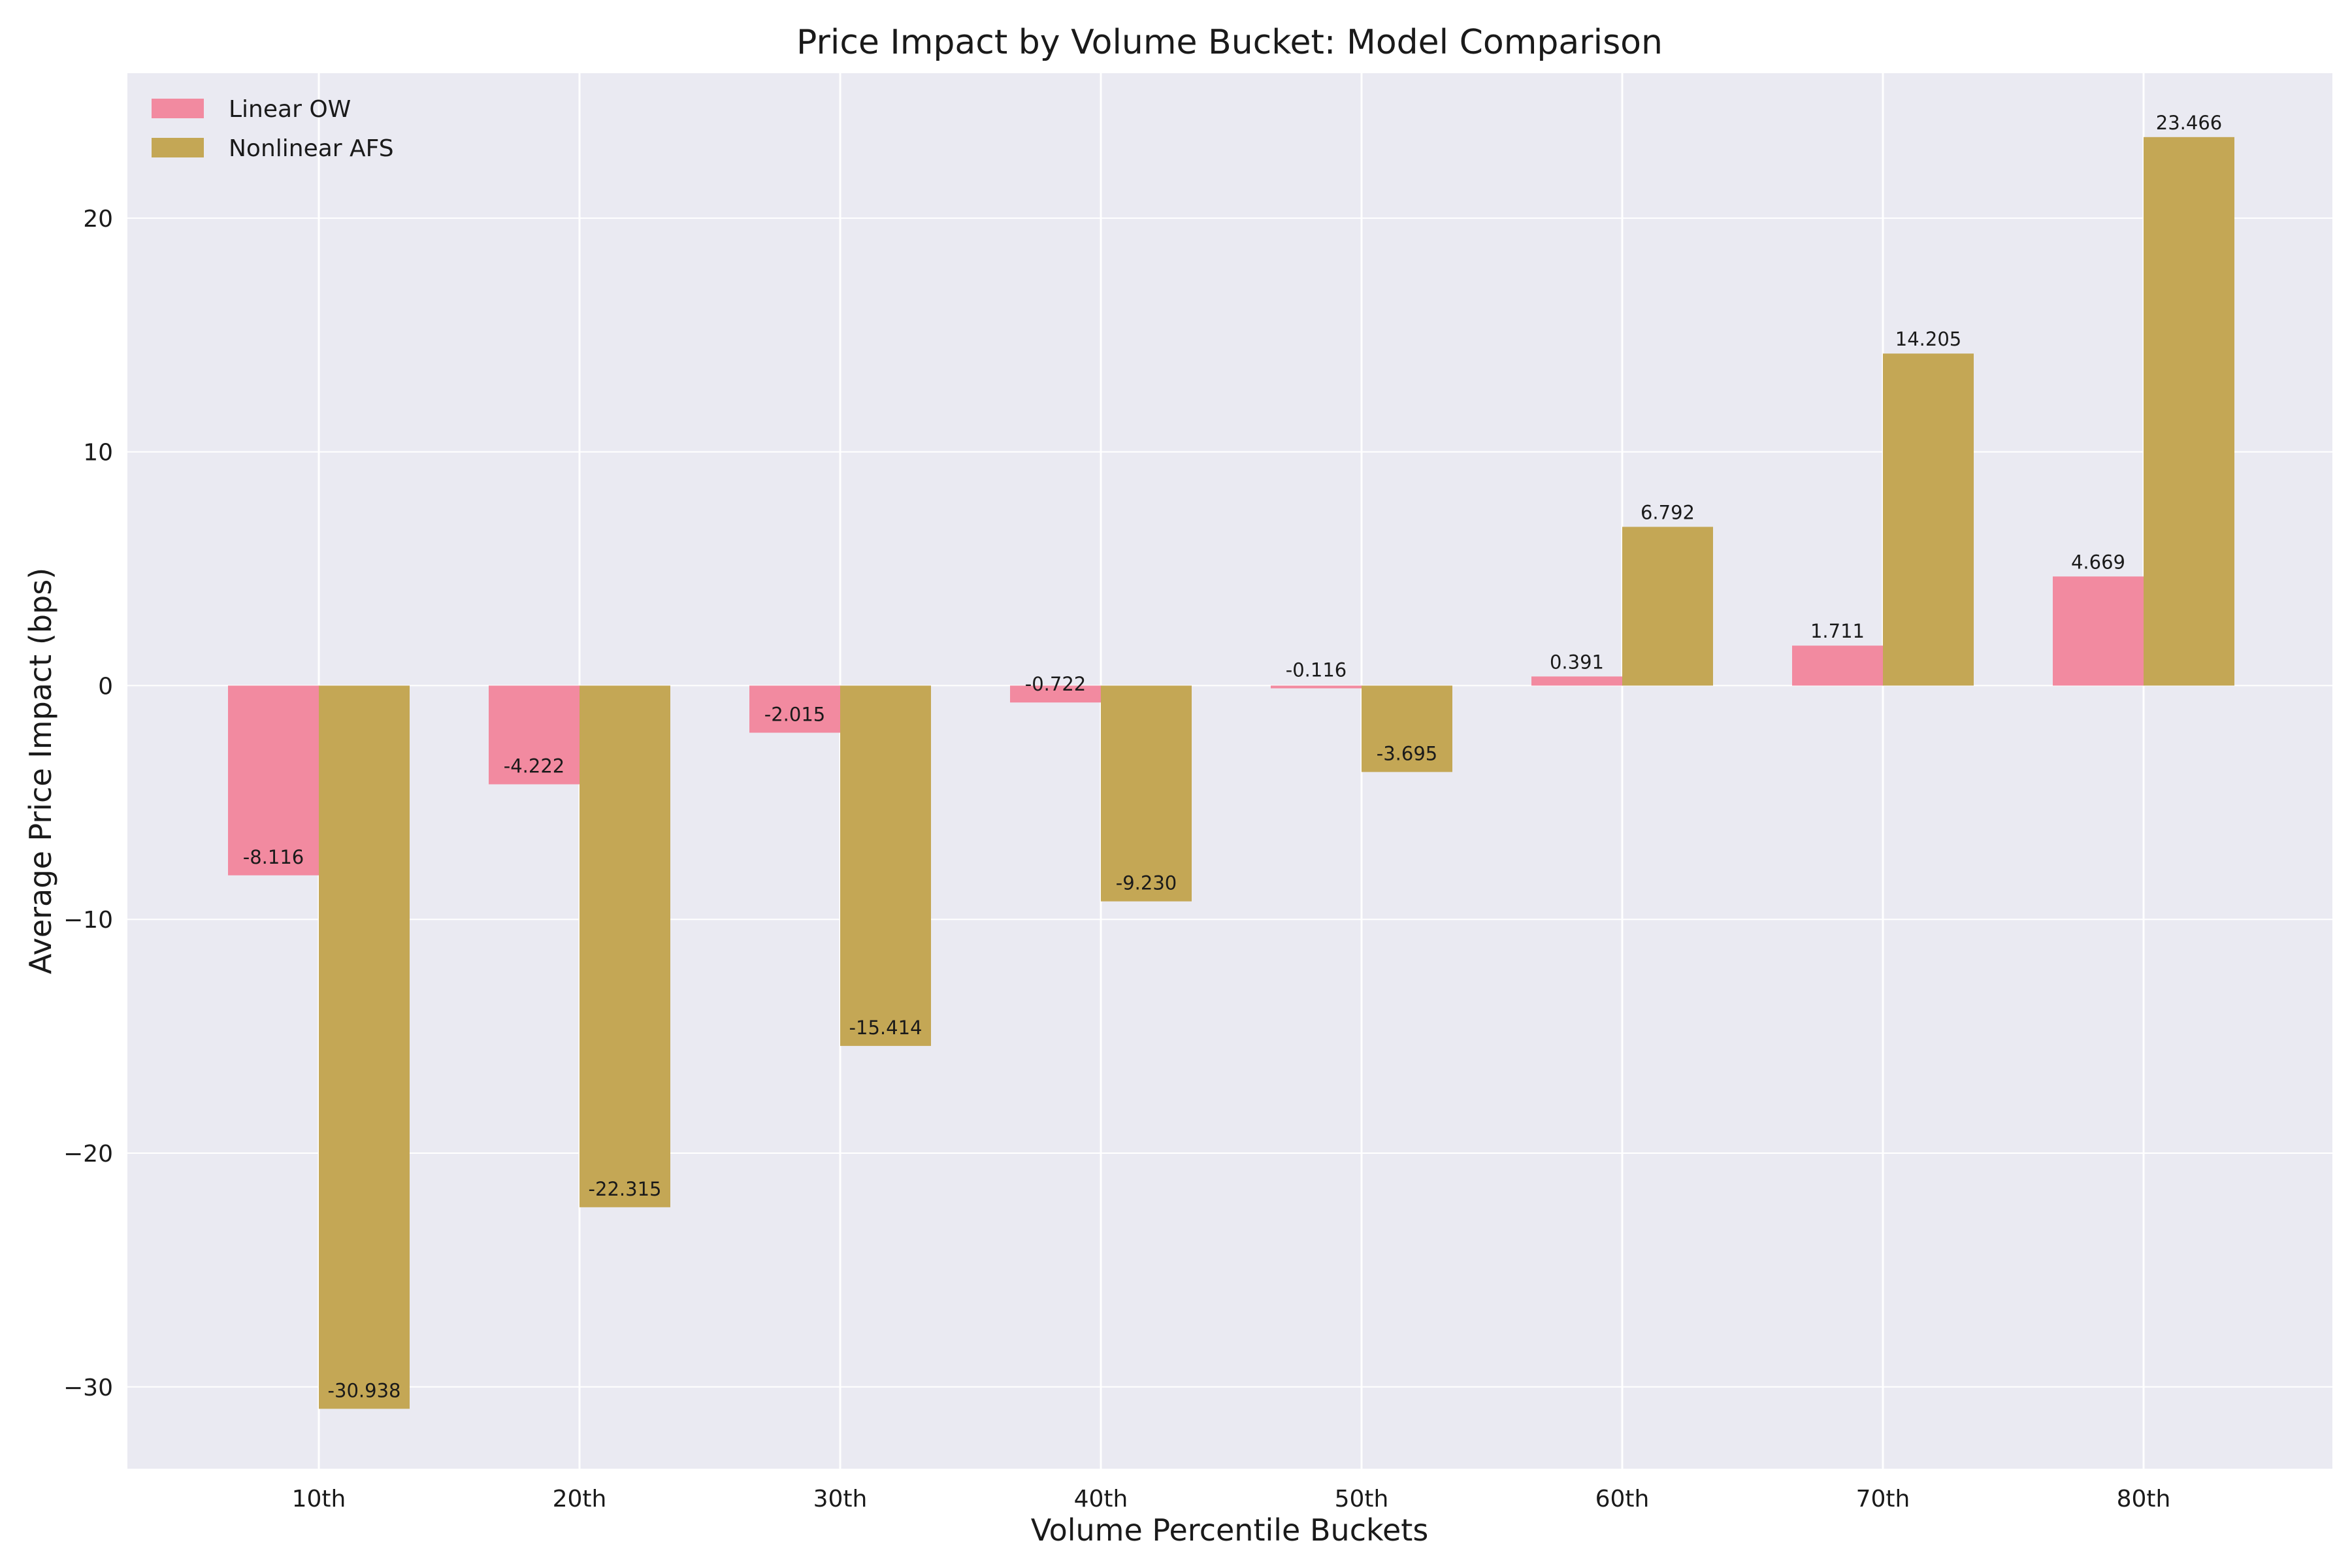 Image resolution: width=2352 pixels, height=1568 pixels. Describe the element at coordinates (319, 1499) in the screenshot. I see `x-tick-label: 10th` at that location.